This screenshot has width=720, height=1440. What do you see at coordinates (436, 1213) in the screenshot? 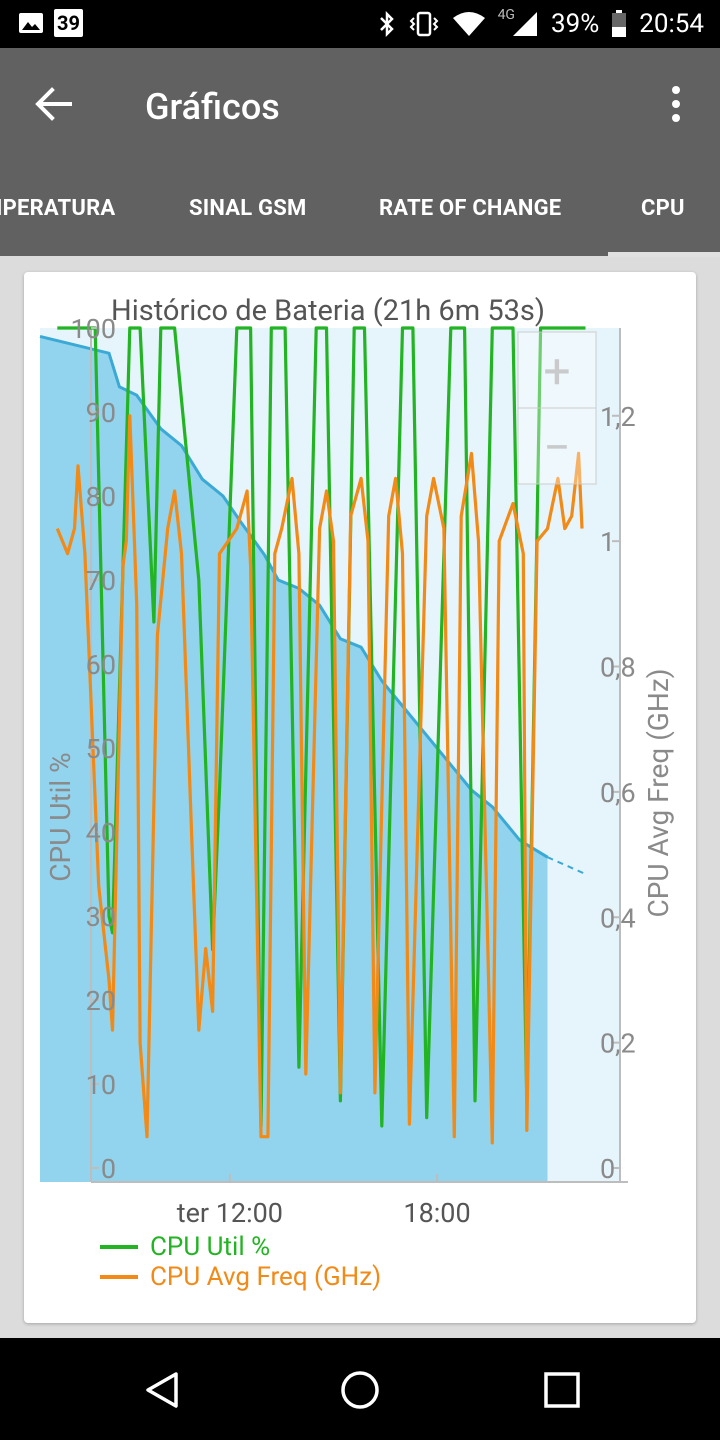
I see `x-tick-label: 18:00` at bounding box center [436, 1213].